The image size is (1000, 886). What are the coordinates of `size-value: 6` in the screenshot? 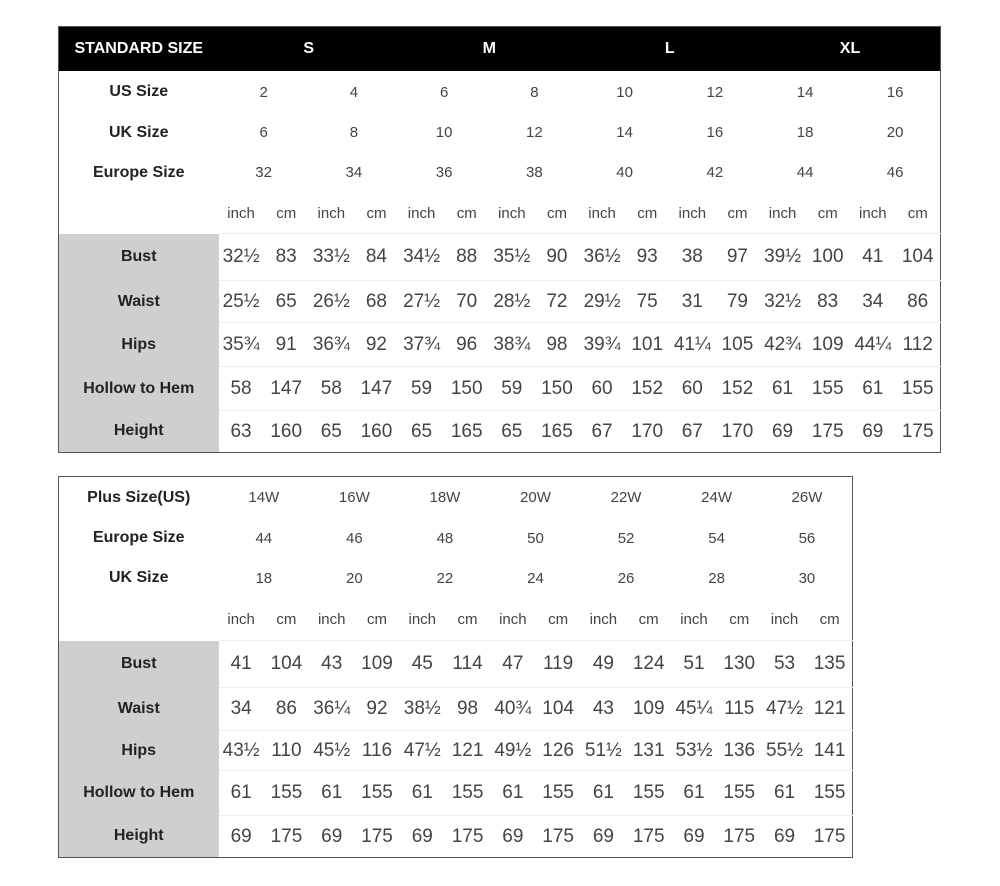 It's located at (263, 132).